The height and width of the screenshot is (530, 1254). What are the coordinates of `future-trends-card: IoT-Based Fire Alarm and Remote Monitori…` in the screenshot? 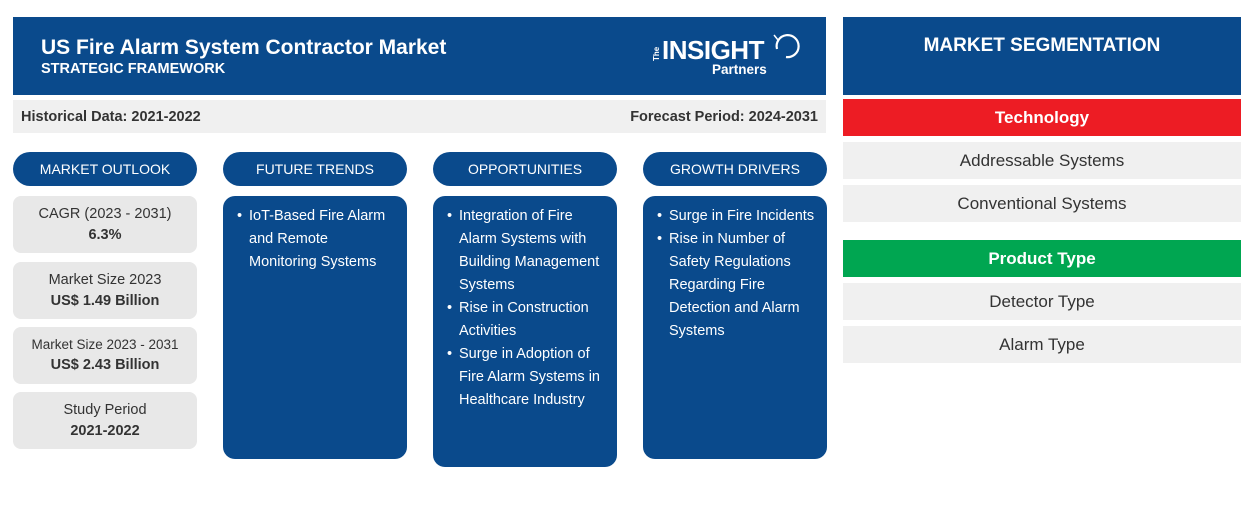 It's located at (315, 327).